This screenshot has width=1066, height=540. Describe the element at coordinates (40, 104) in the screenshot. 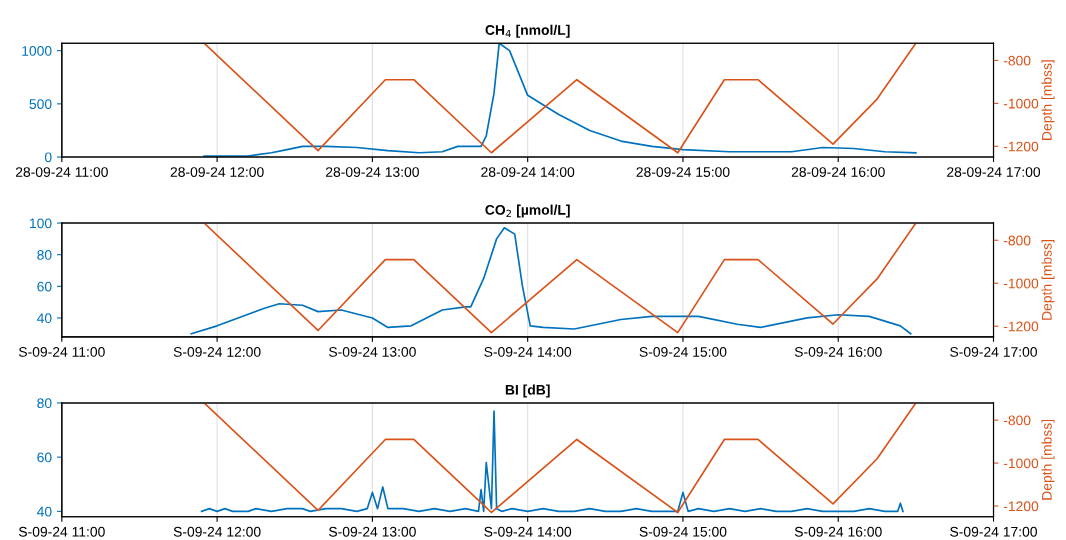

I see `y-tick-label: 500` at that location.